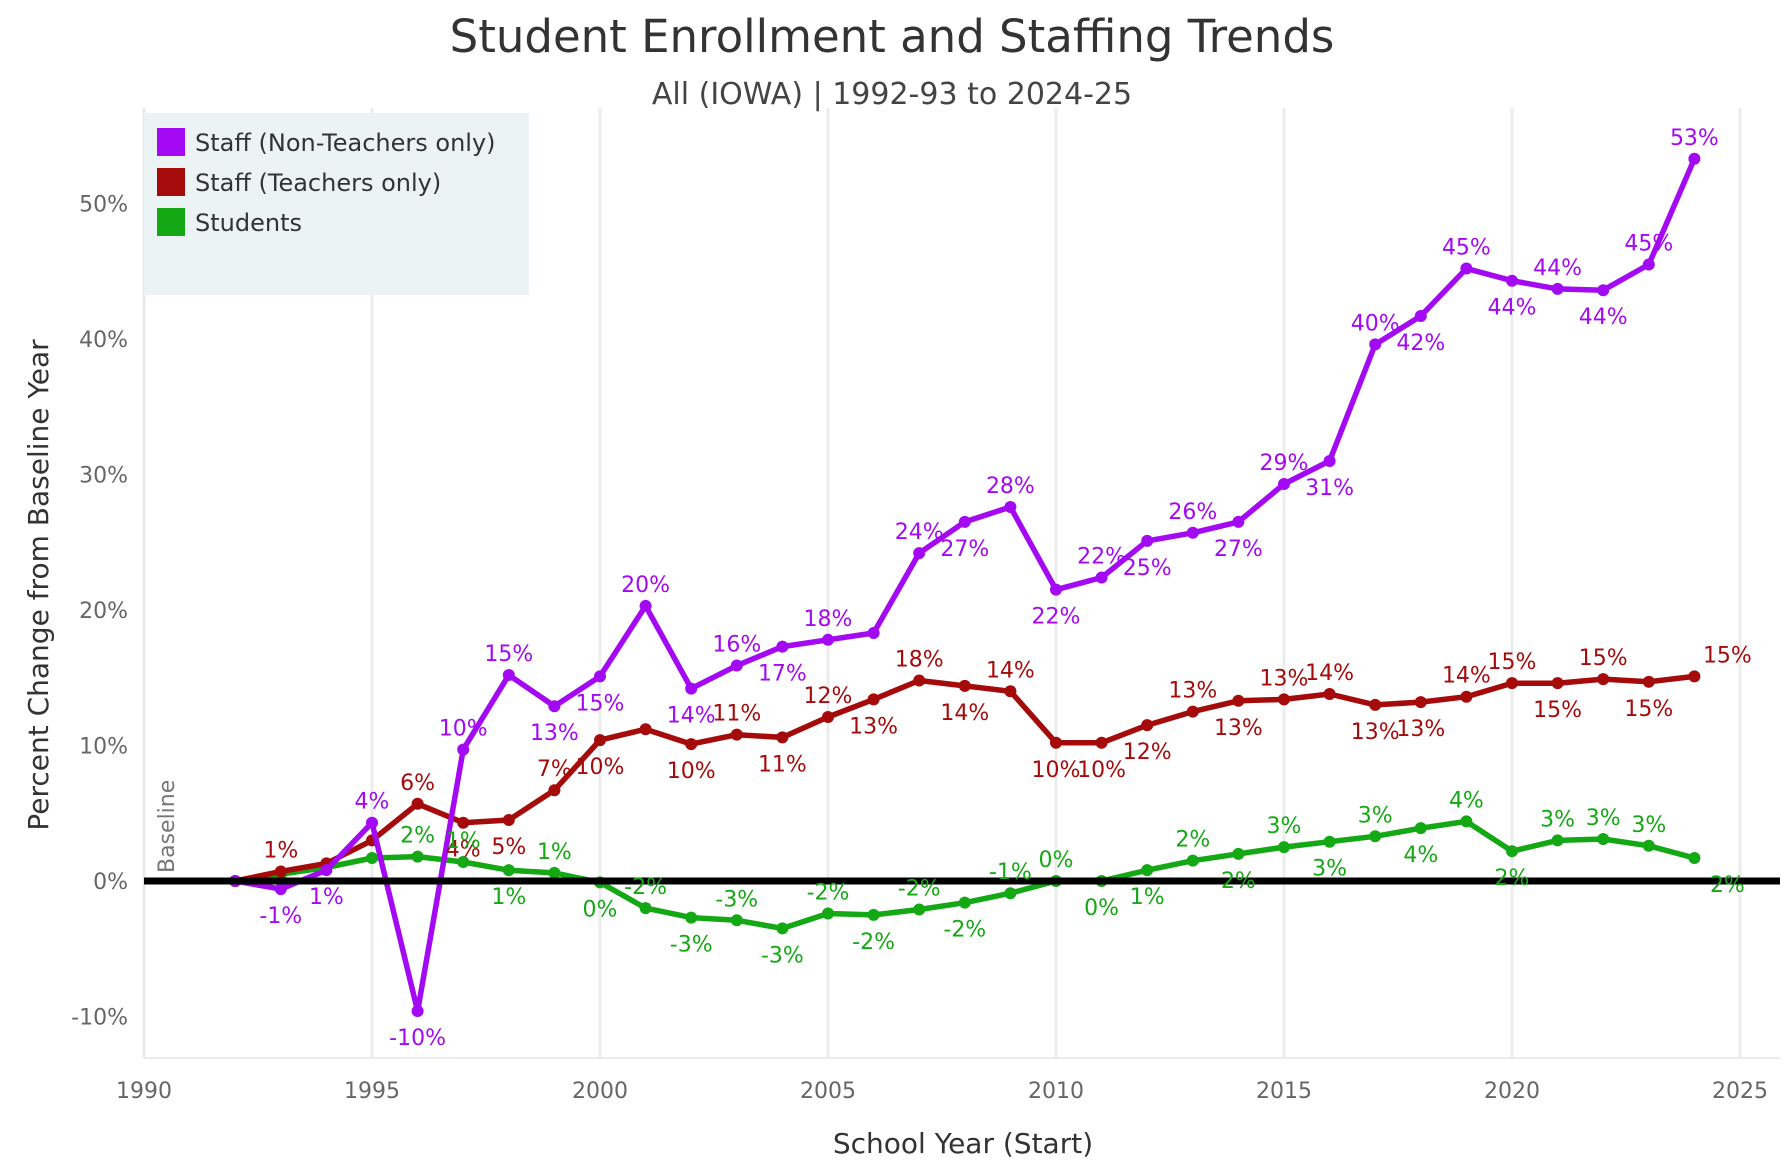  Describe the element at coordinates (1147, 752) in the screenshot. I see `data-label: 12%` at that location.